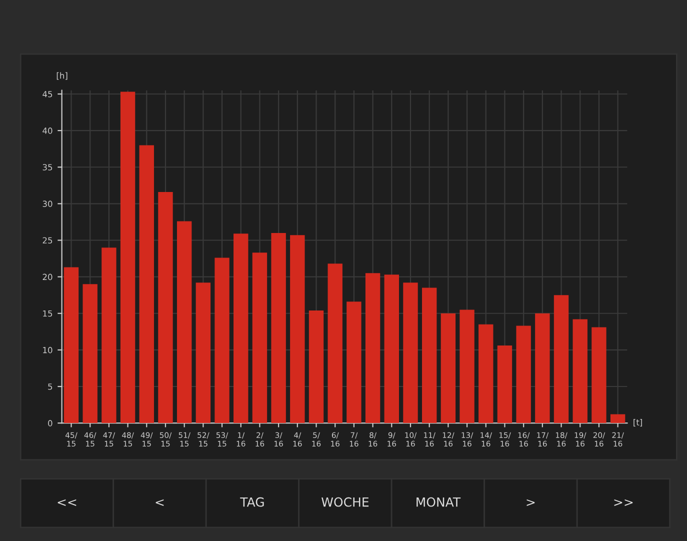 The height and width of the screenshot is (541, 687). Describe the element at coordinates (47, 94) in the screenshot. I see `y-tick-label: 45` at that location.